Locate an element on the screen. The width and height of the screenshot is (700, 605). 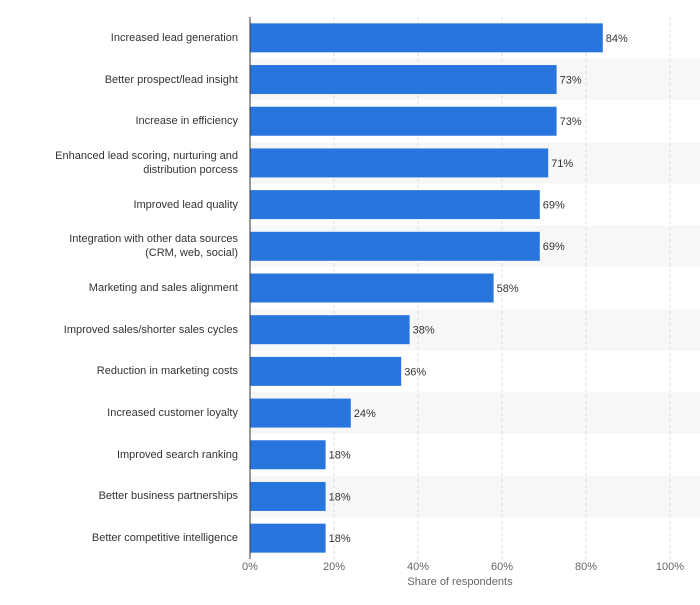
x-tick-label: 60% is located at coordinates (502, 567).